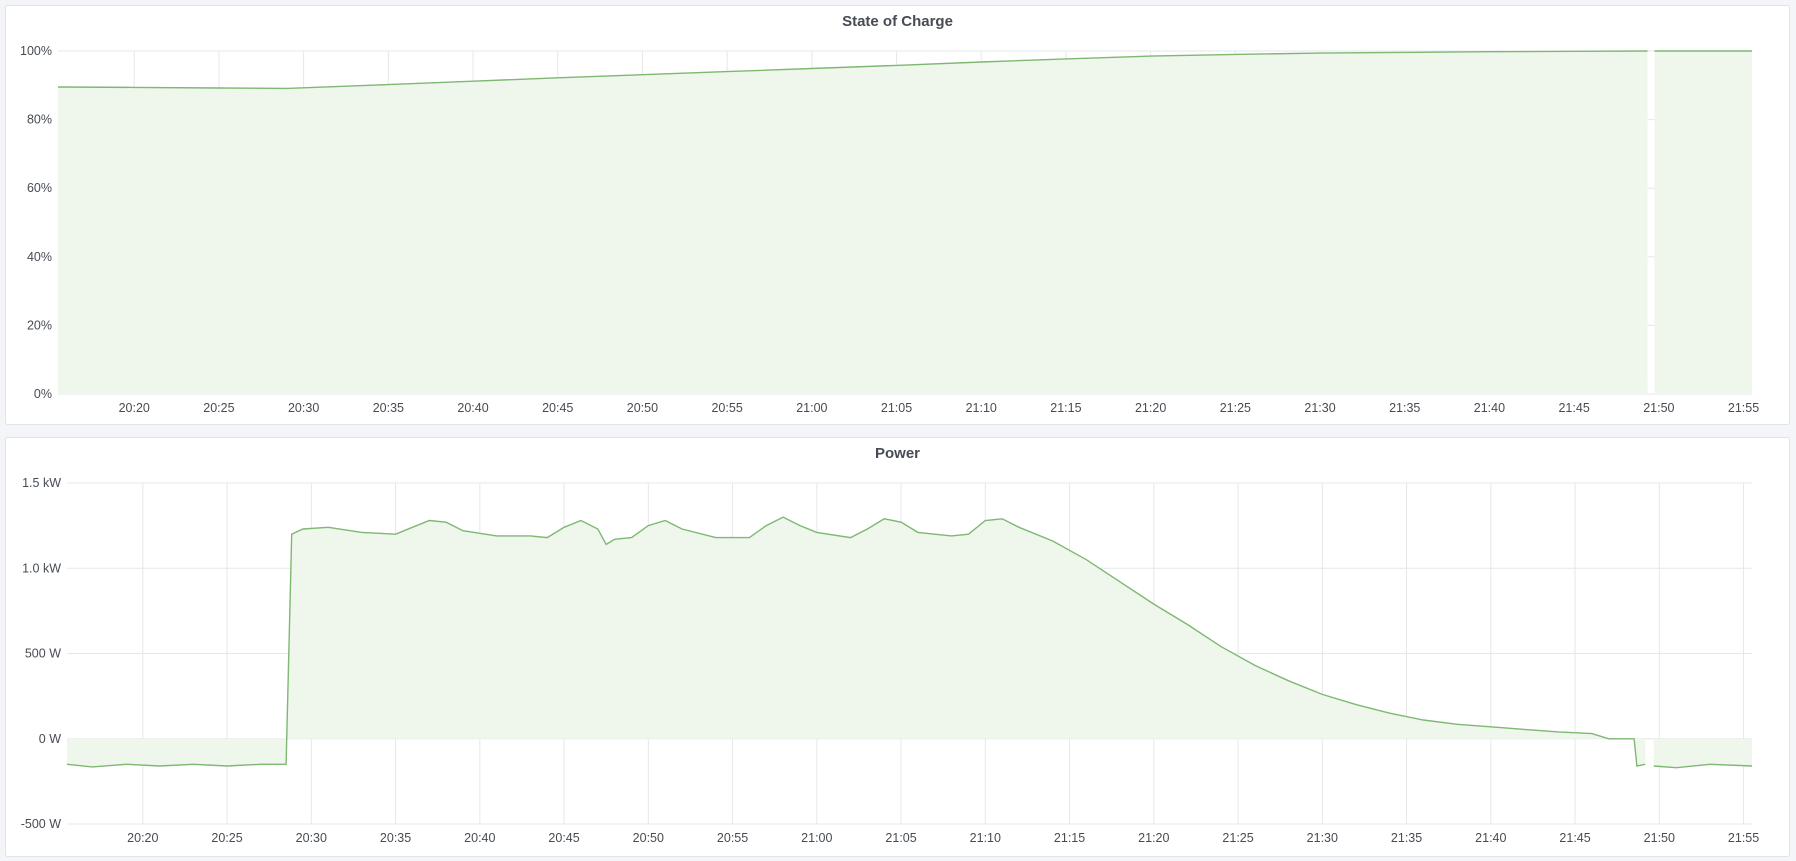 This screenshot has width=1796, height=861. What do you see at coordinates (39, 257) in the screenshot?
I see `y-tick-label: 40%` at bounding box center [39, 257].